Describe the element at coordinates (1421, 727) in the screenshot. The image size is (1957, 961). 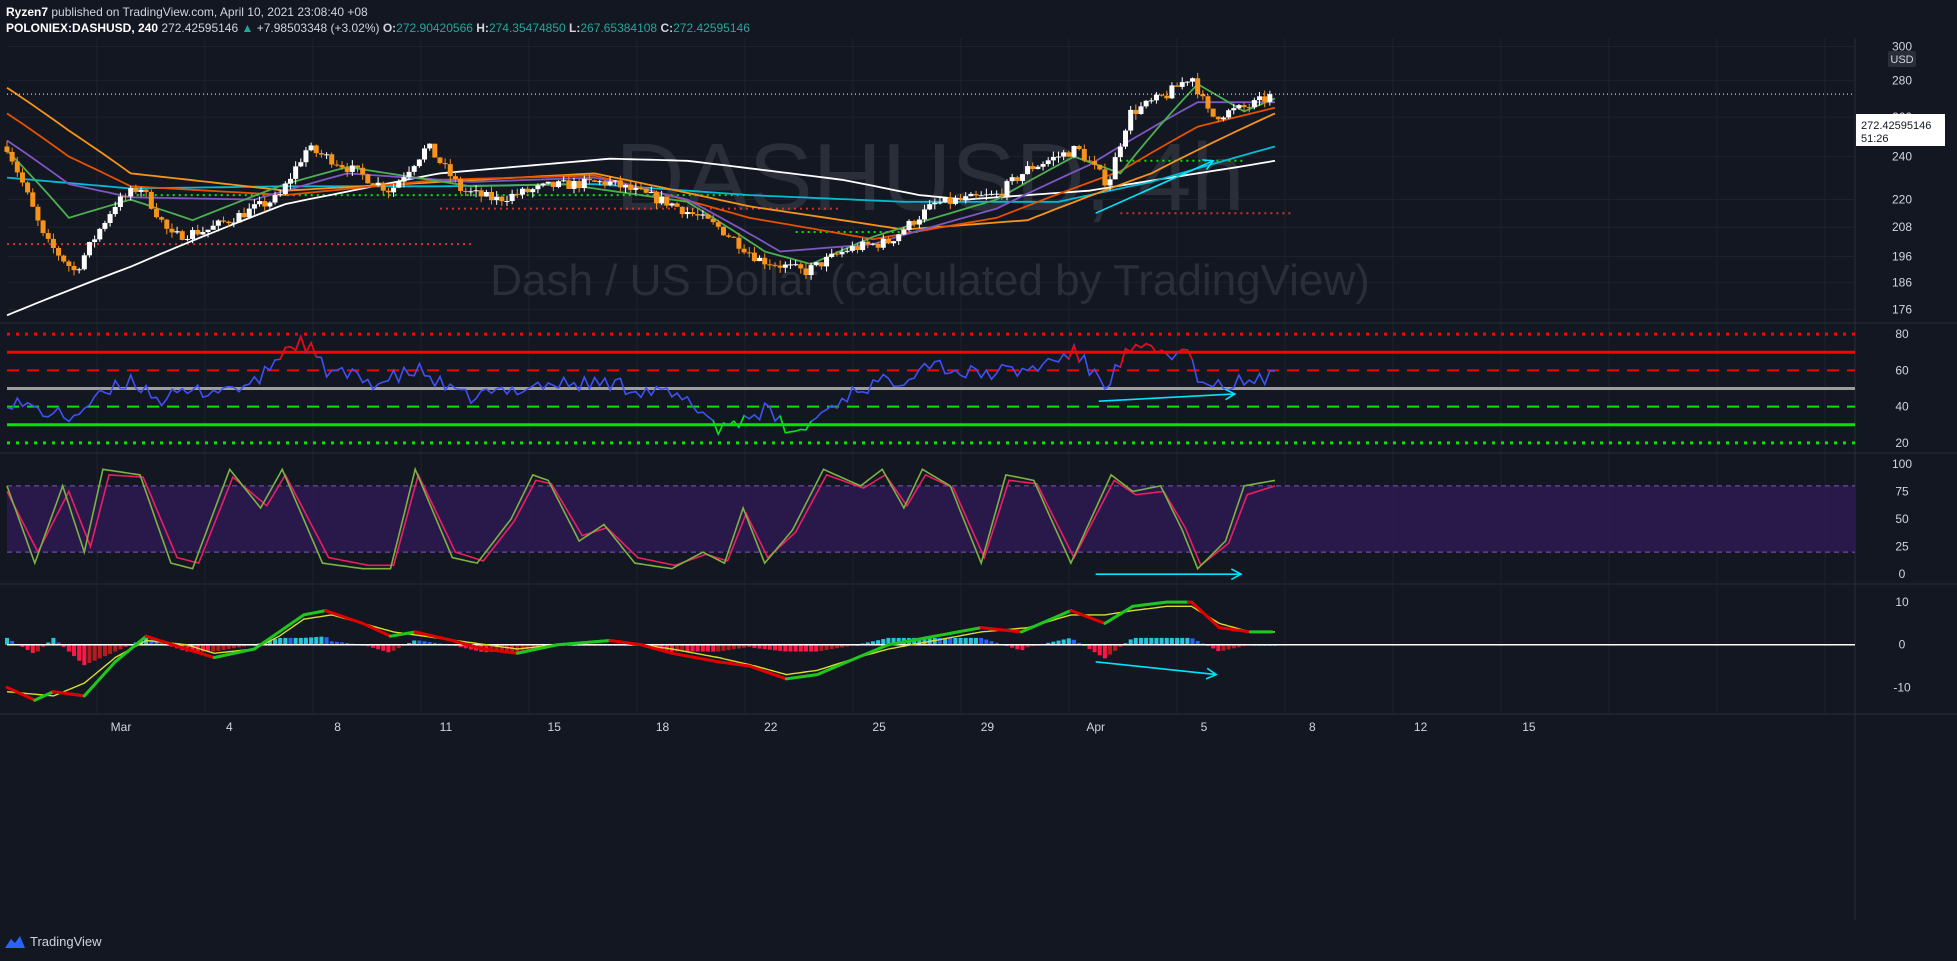
I see `x-tick-label: 12` at that location.